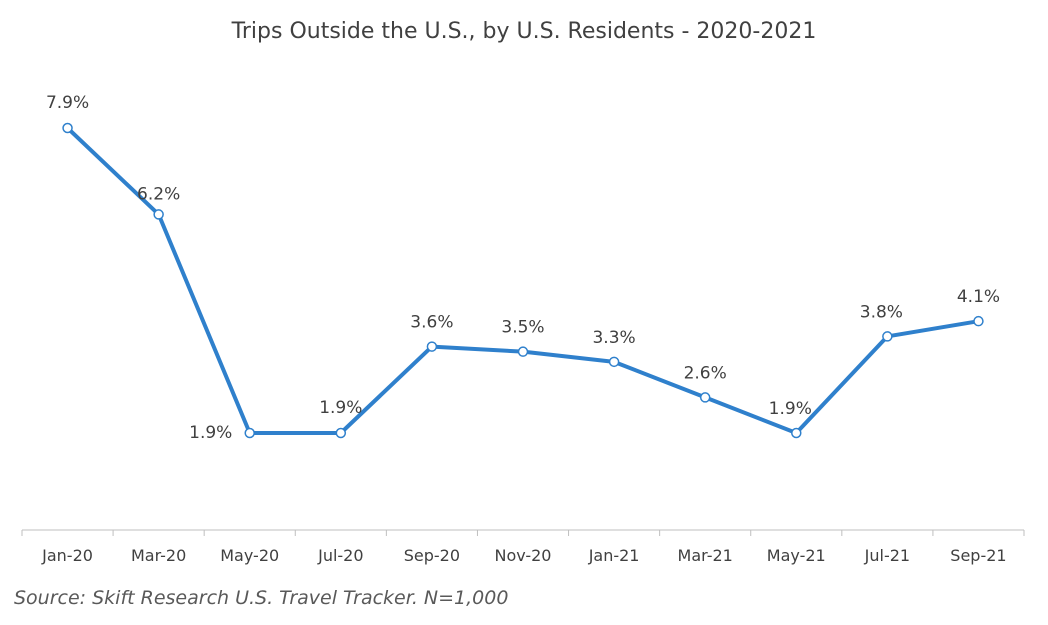  I want to click on x-tick-label: Jul-21, so click(887, 555).